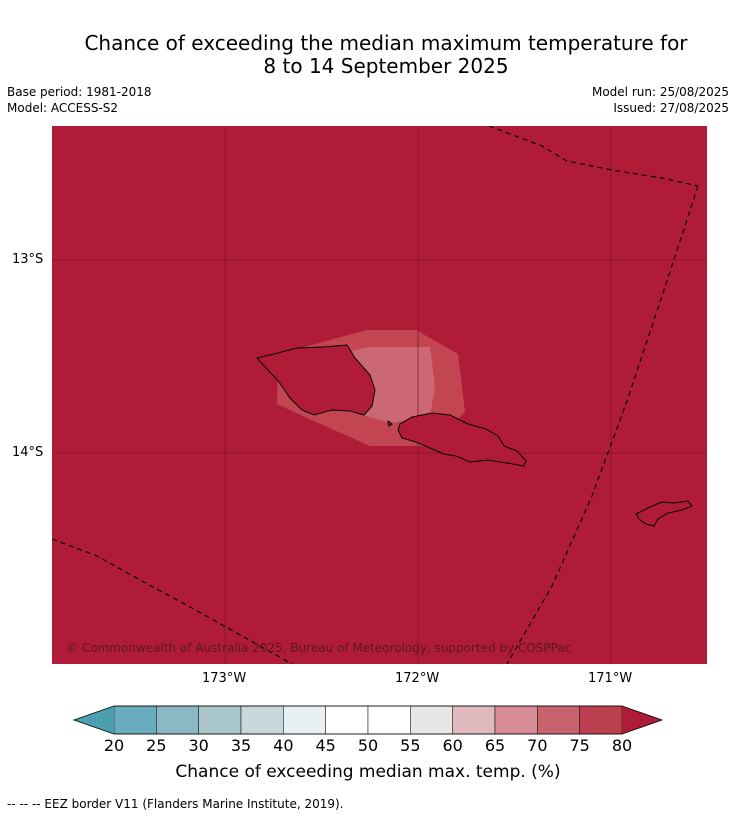 Image resolution: width=736 pixels, height=816 pixels. What do you see at coordinates (622, 745) in the screenshot?
I see `colorbar-tick-label: 80` at bounding box center [622, 745].